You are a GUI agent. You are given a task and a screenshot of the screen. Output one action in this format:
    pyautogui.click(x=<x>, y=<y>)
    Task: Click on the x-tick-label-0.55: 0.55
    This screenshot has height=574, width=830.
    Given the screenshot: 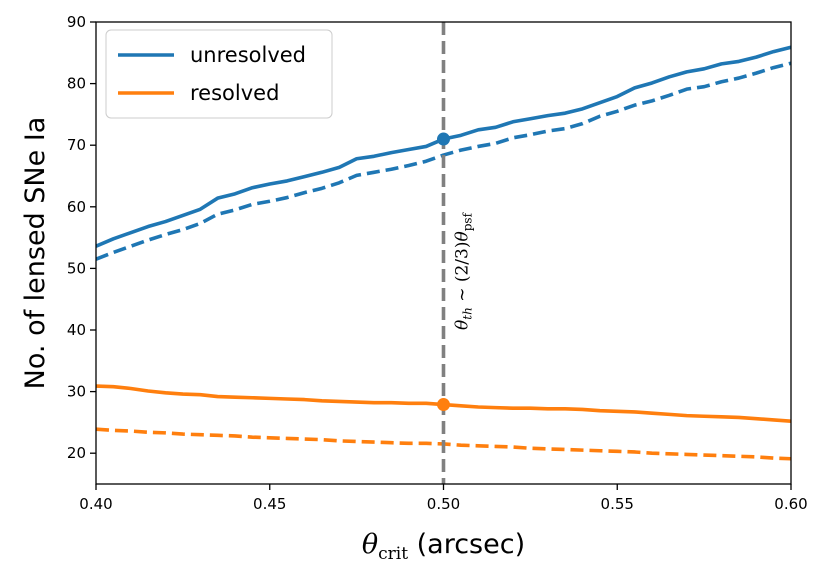 What is the action you would take?
    pyautogui.click(x=617, y=504)
    